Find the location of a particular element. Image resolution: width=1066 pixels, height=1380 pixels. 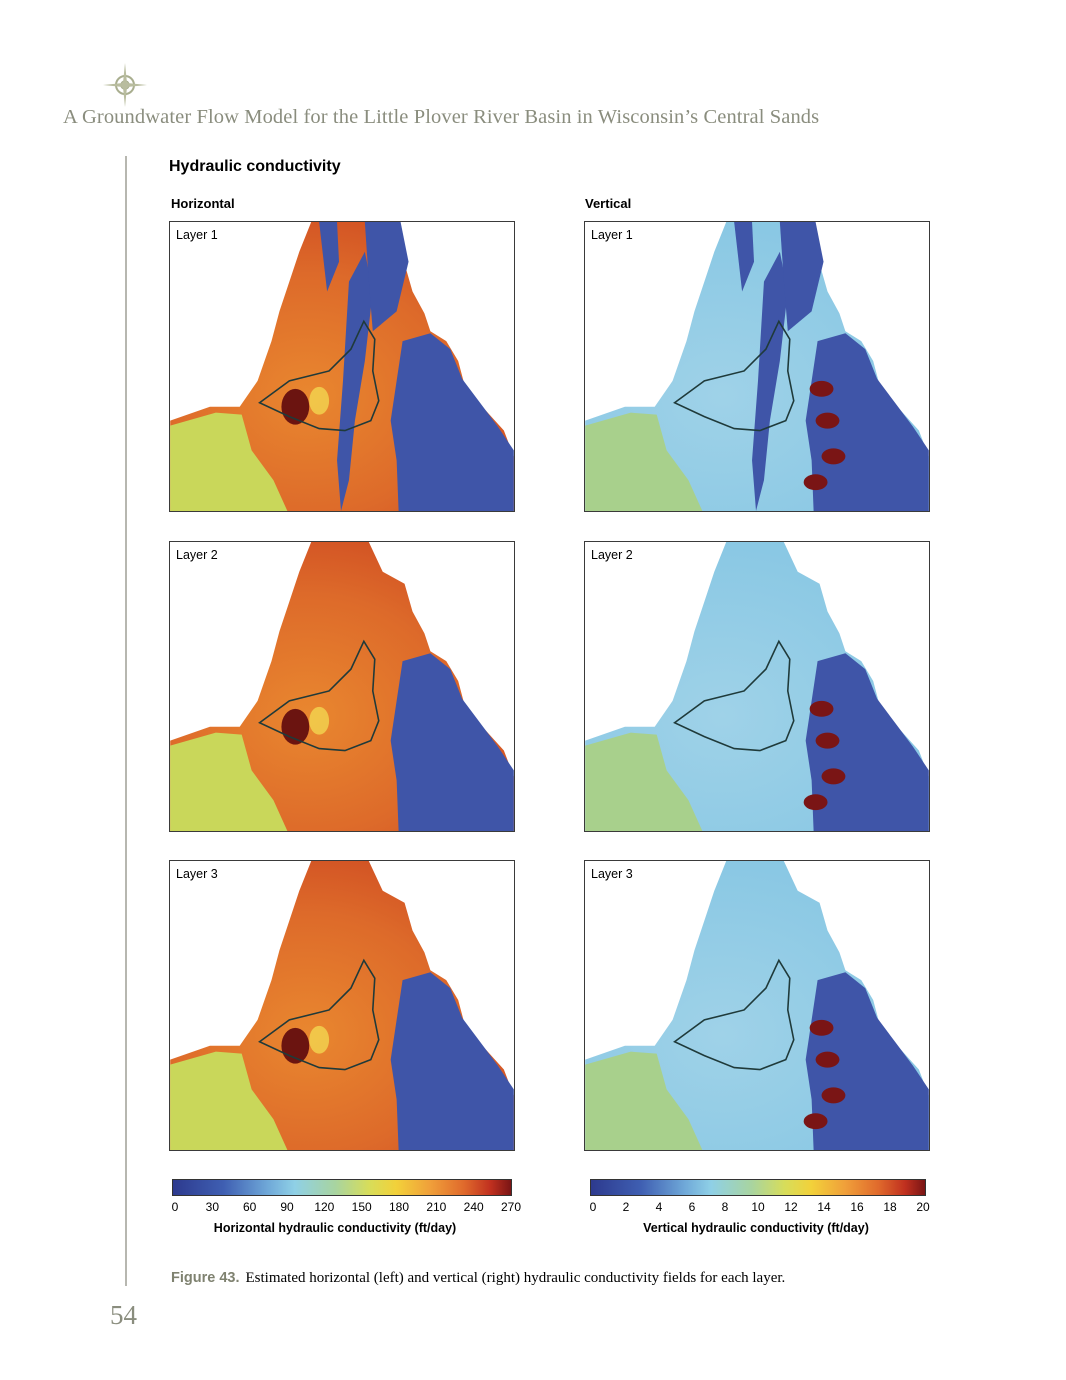

map-horizontal-layer-1: Layer 1 is located at coordinates (342, 366).